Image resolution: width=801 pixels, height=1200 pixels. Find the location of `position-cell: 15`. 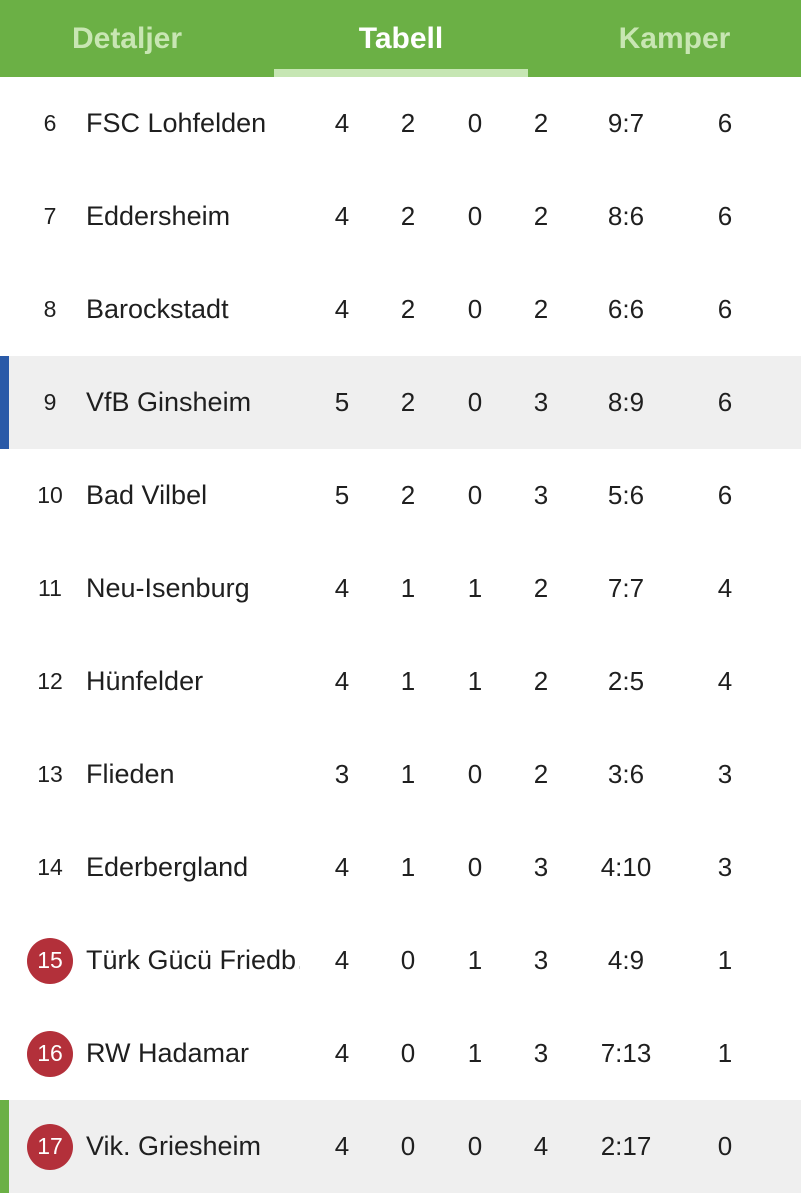

position-cell: 15 is located at coordinates (50, 960).